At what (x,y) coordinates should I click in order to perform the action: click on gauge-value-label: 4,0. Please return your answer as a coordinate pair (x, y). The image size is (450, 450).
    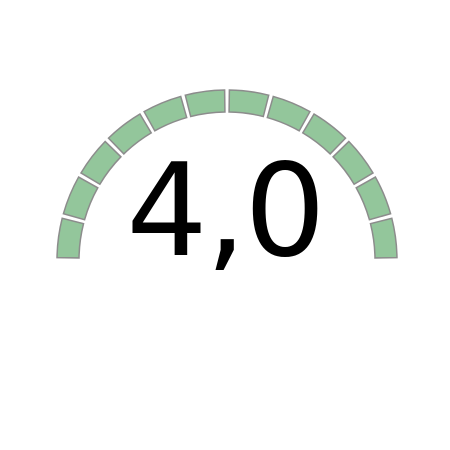
    Looking at the image, I should click on (226, 211).